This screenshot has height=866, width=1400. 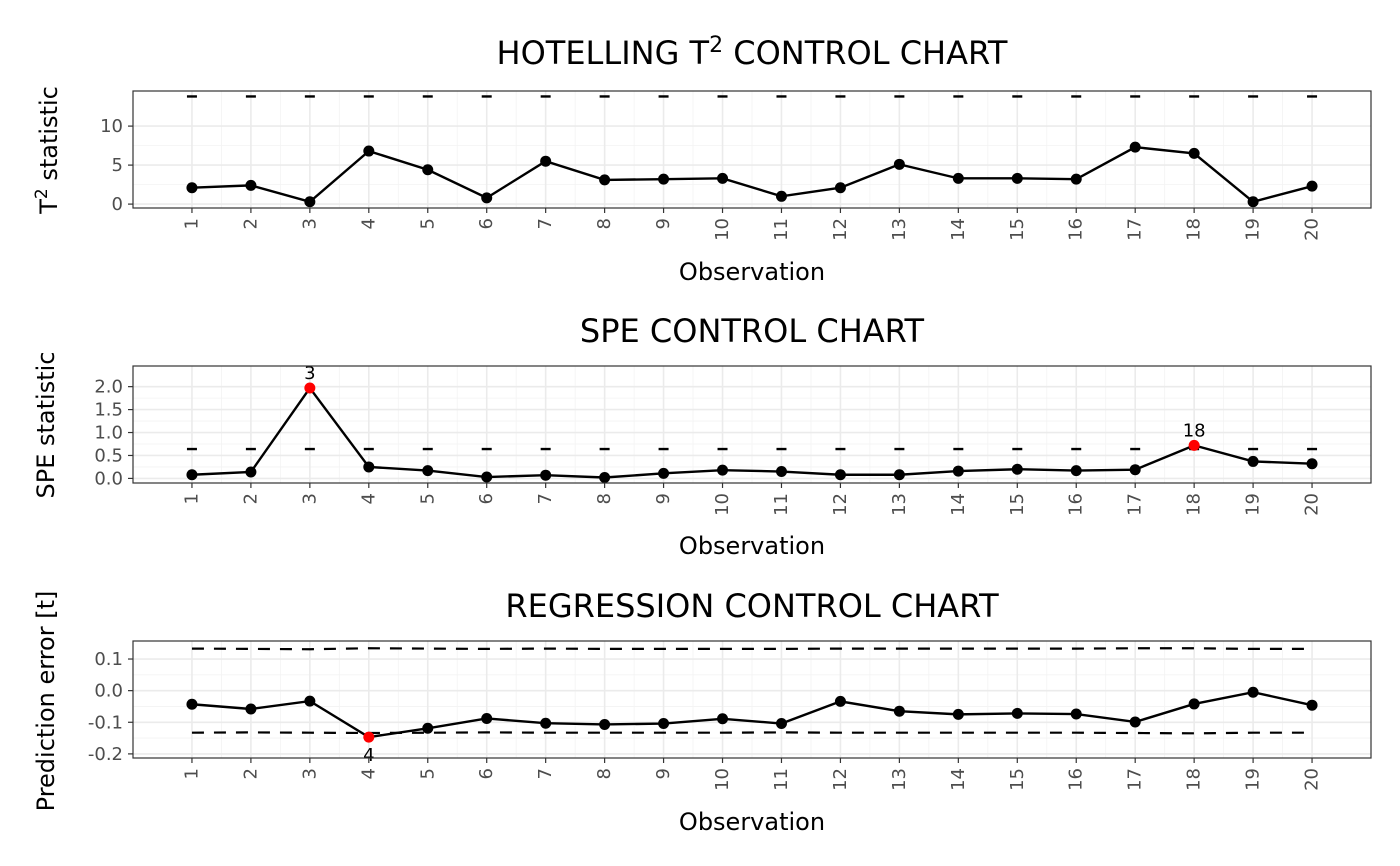 What do you see at coordinates (722, 779) in the screenshot?
I see `x-tick-label: 10` at bounding box center [722, 779].